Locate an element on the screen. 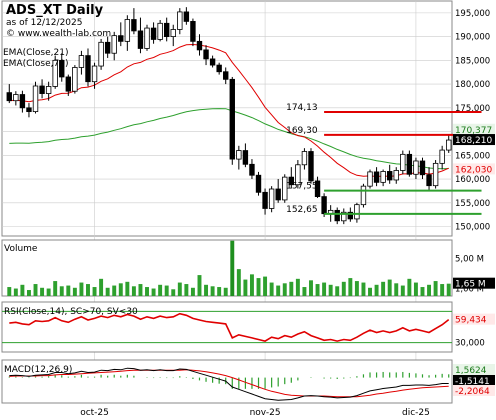  volume-label: Volume is located at coordinates (21, 249).